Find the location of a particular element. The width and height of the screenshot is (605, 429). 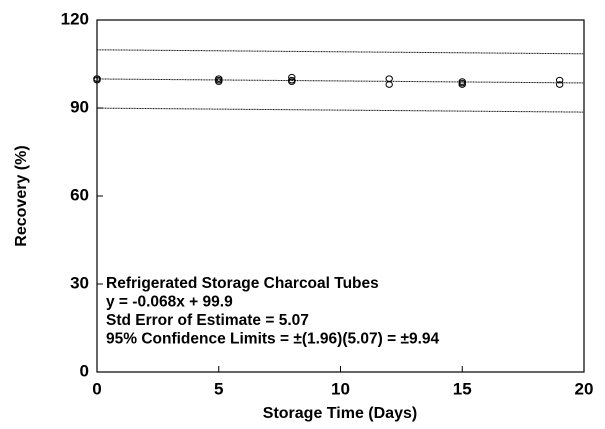

x-axis-label: Storage Time (Days) is located at coordinates (340, 413).